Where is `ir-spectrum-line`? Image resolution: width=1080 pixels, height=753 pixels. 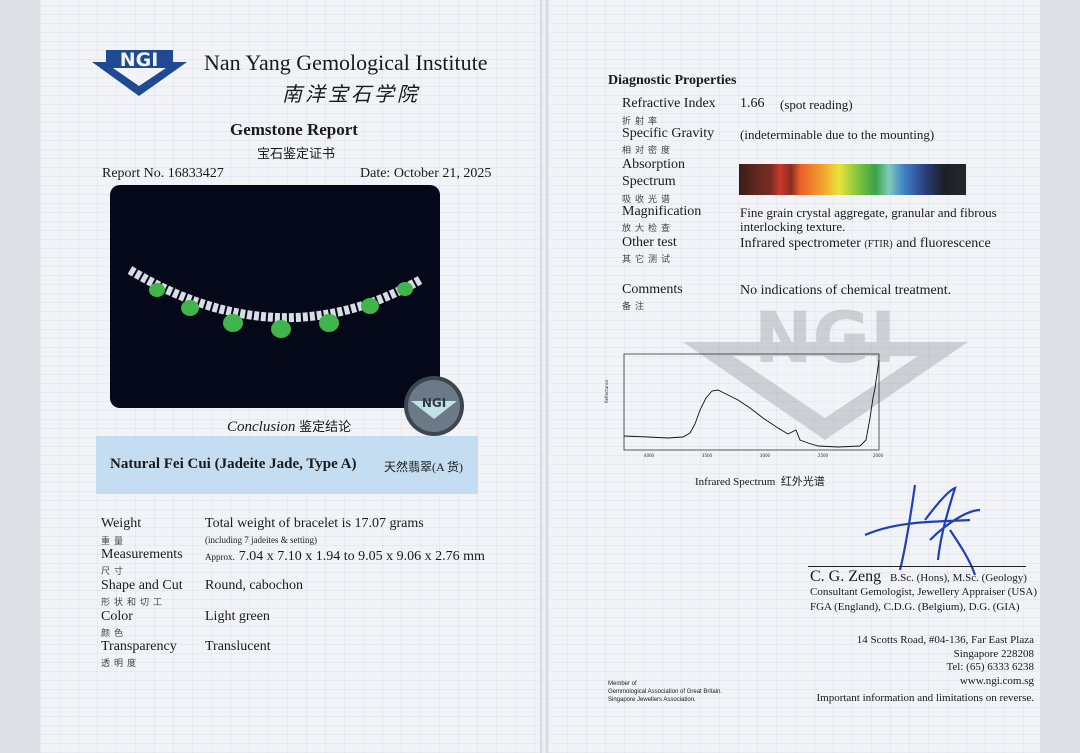
ir-spectrum-line is located at coordinates (751, 403).